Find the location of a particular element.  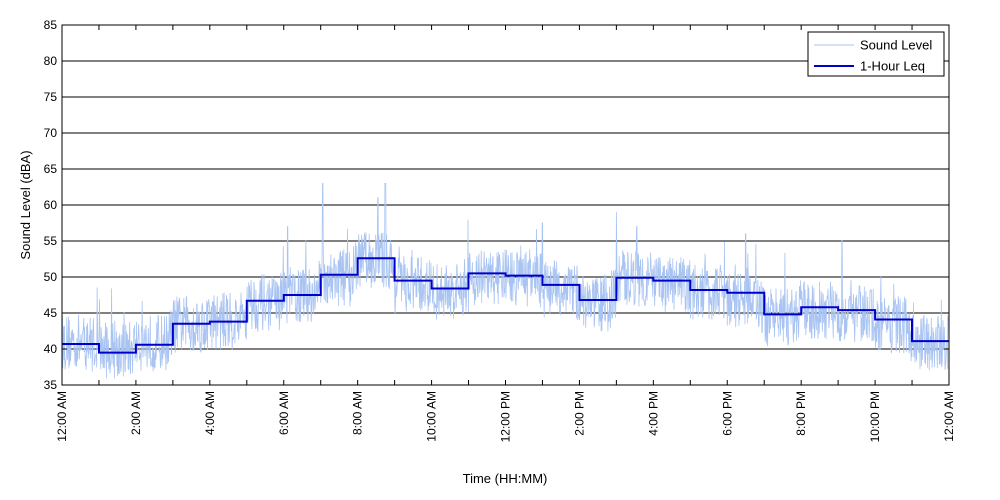

x-axis-title: Time (HH:MM) is located at coordinates (505, 478).